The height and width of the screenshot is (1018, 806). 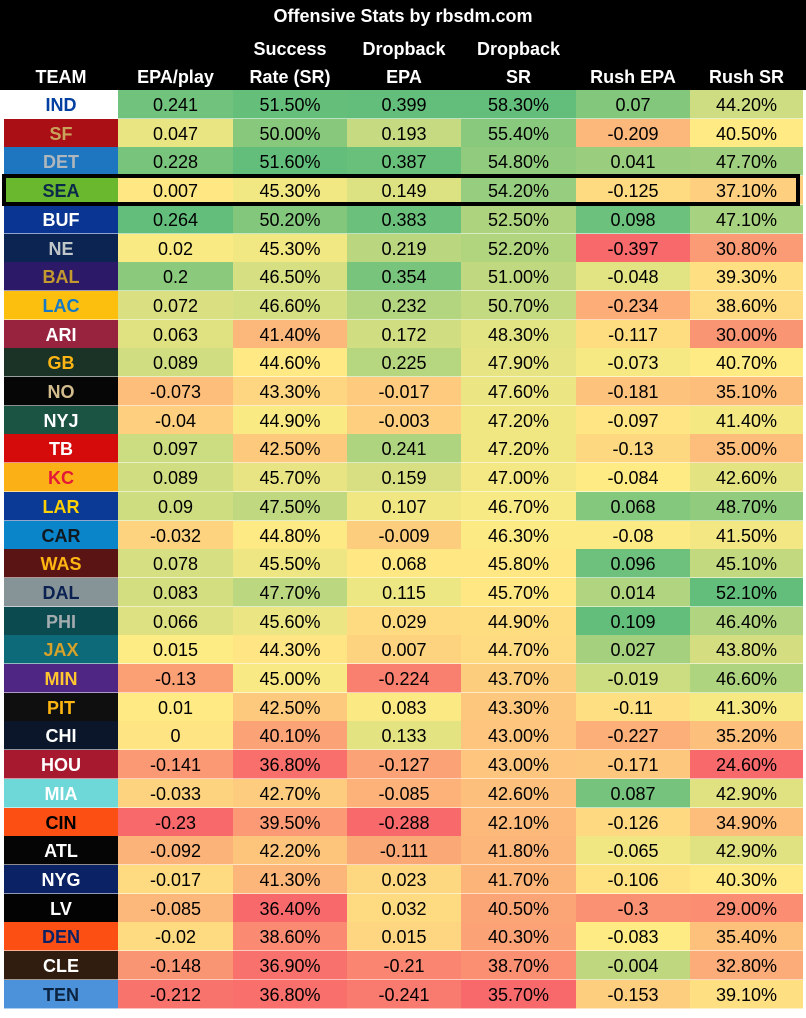 I want to click on table-row: DET 0.228 51.60% 0.387 54.80% 0.041 47.70%, so click(x=403, y=162).